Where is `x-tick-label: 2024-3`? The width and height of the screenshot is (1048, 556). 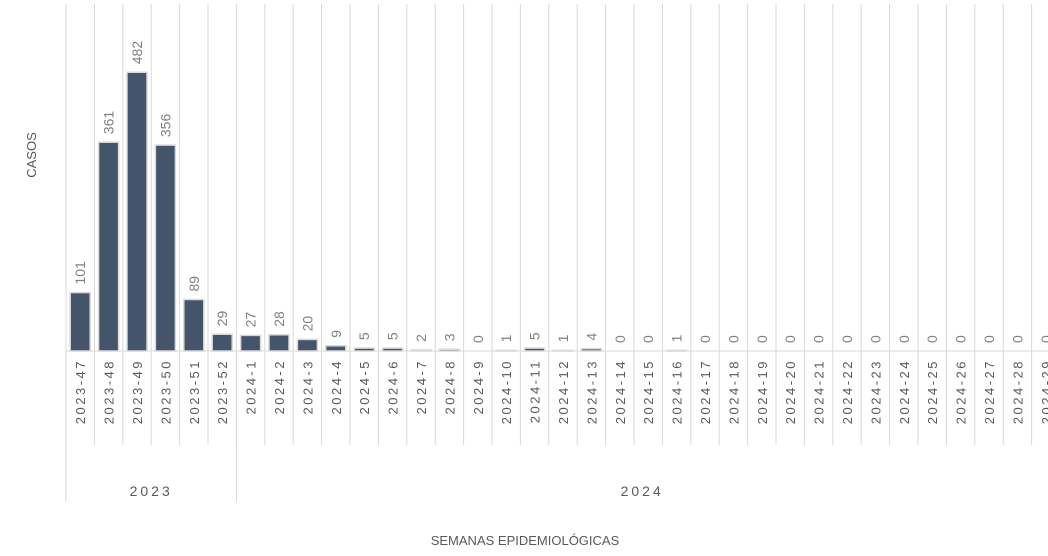
x-tick-label: 2024-3 is located at coordinates (307, 386).